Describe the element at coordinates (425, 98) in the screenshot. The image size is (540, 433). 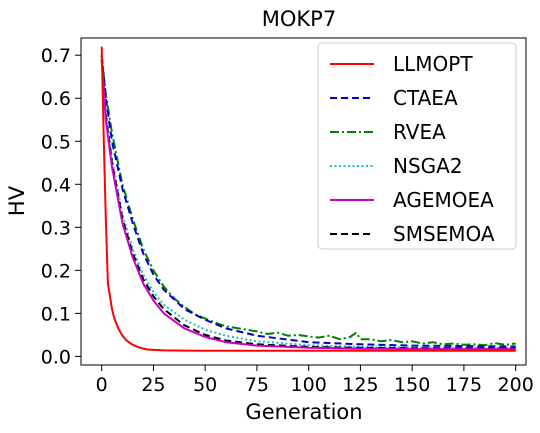
I see `legend-label-ctaea: CTAEA` at that location.